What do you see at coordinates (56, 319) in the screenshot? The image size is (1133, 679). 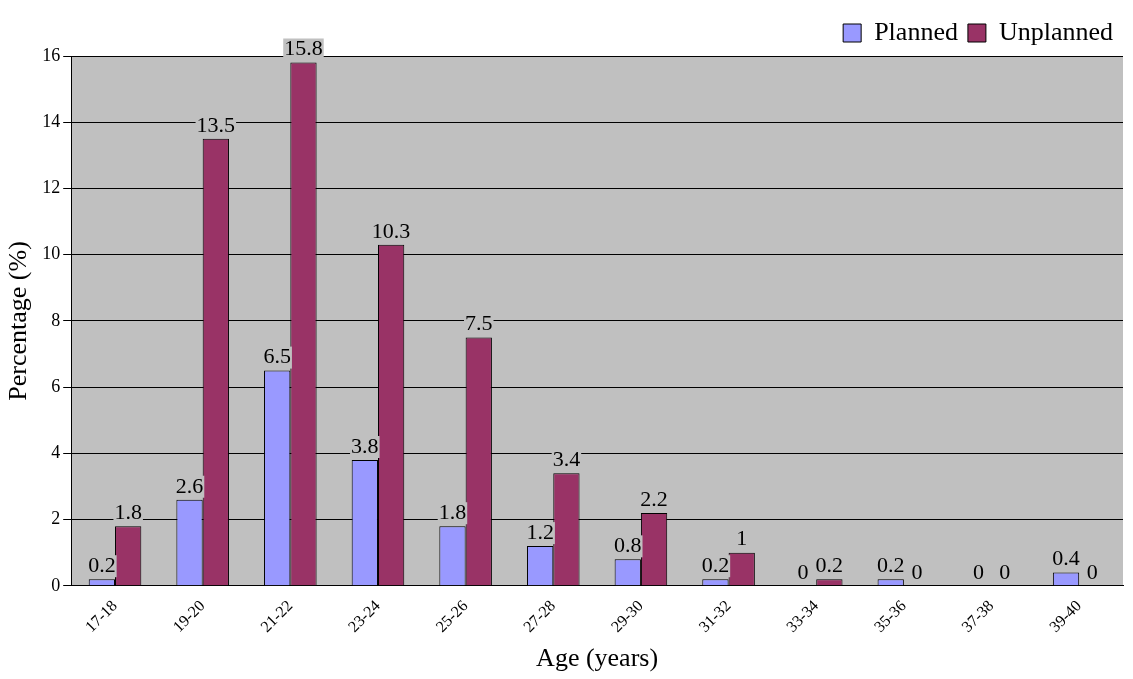 I see `y-tick-label: 8` at bounding box center [56, 319].